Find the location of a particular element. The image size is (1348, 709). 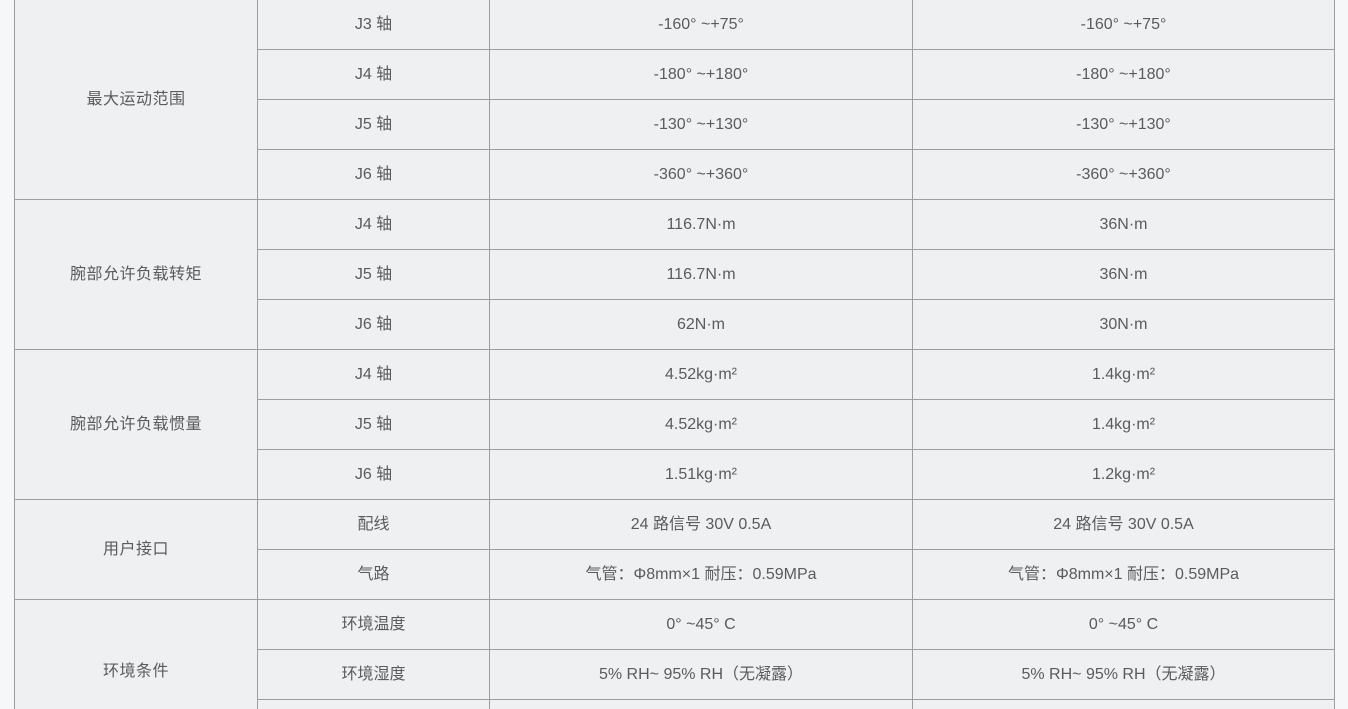

value-a-cell: 1.51kg·m² is located at coordinates (701, 474).